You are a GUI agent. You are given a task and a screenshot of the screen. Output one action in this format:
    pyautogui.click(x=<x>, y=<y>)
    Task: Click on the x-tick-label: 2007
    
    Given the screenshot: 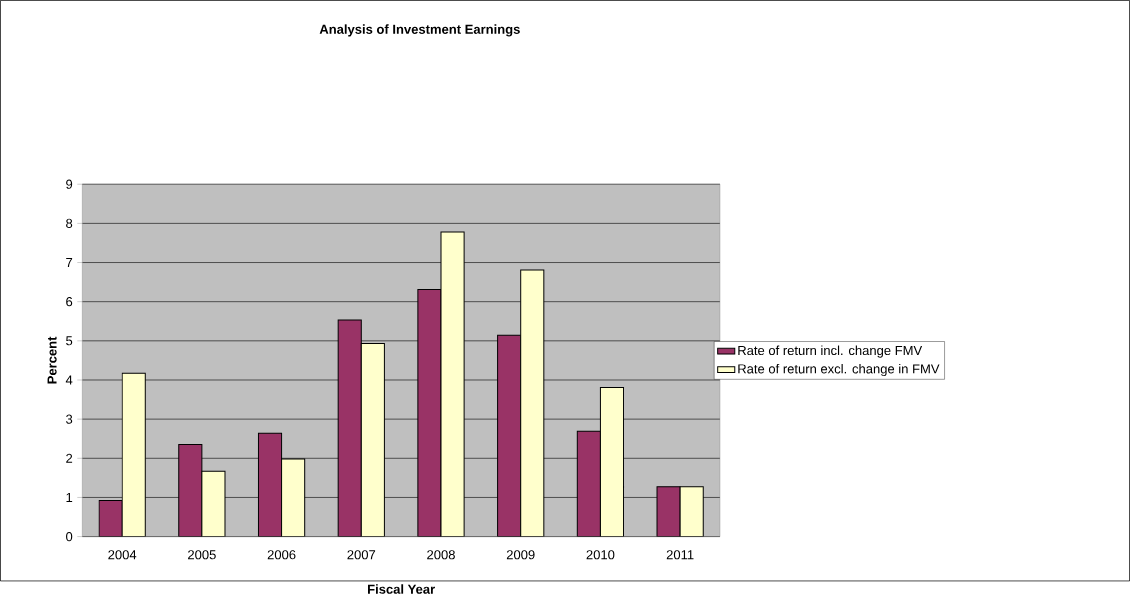 What is the action you would take?
    pyautogui.click(x=361, y=555)
    